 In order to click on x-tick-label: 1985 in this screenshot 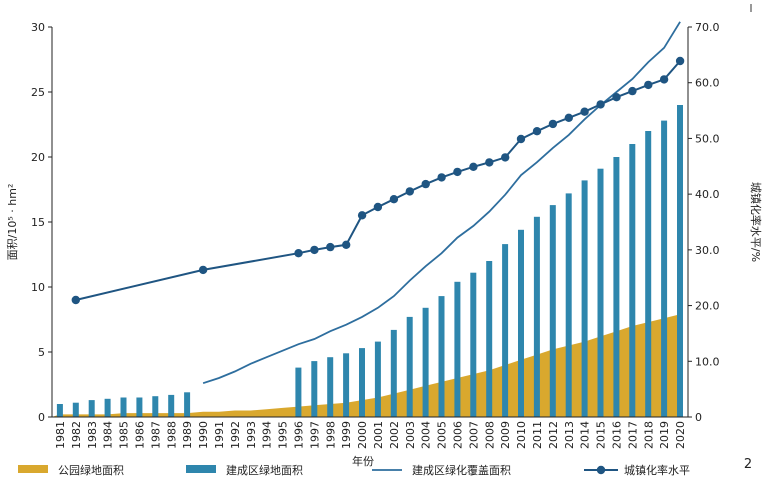, I will do `click(124, 435)`.